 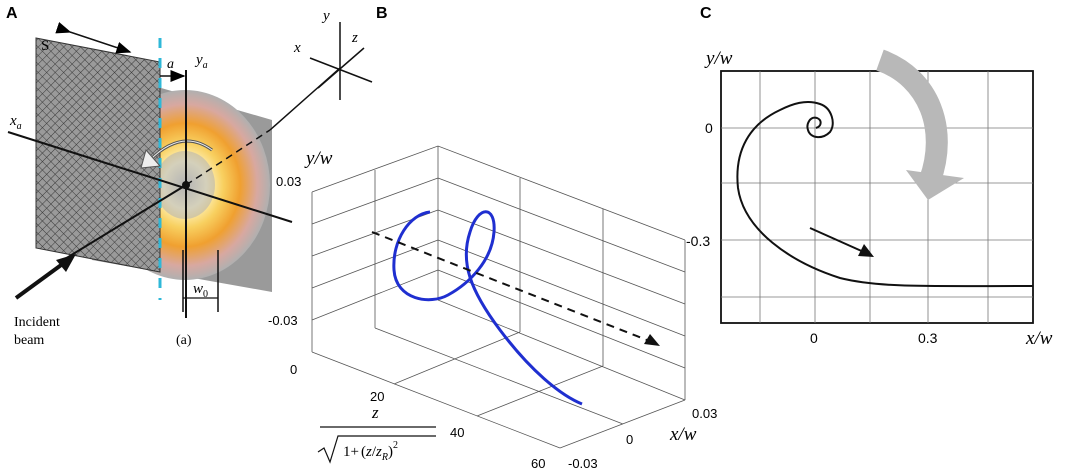 I want to click on b-ytick-top: 0.03, so click(x=288, y=181).